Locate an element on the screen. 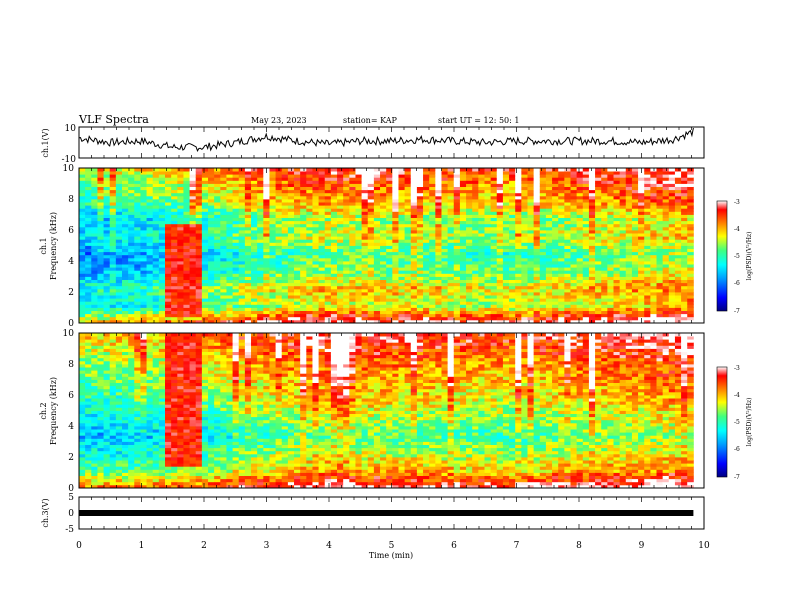 This screenshot has width=792, height=612. ch1-ytick-top: 10 is located at coordinates (71, 129).